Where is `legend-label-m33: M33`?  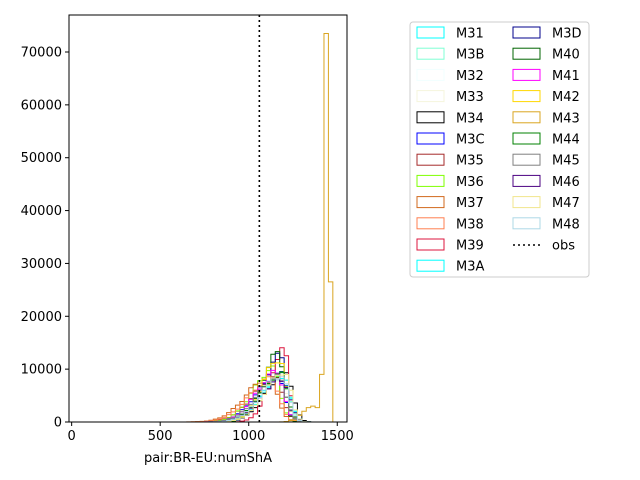
legend-label-m33: M33 is located at coordinates (470, 97).